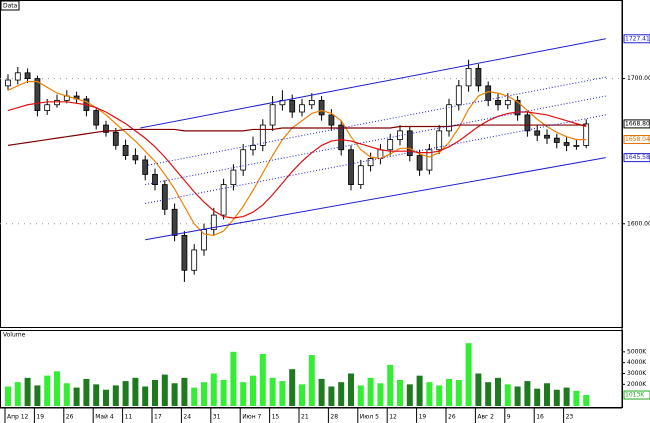 Image resolution: width=650 pixels, height=423 pixels. What do you see at coordinates (10, 5) in the screenshot?
I see `title-box` at bounding box center [10, 5].